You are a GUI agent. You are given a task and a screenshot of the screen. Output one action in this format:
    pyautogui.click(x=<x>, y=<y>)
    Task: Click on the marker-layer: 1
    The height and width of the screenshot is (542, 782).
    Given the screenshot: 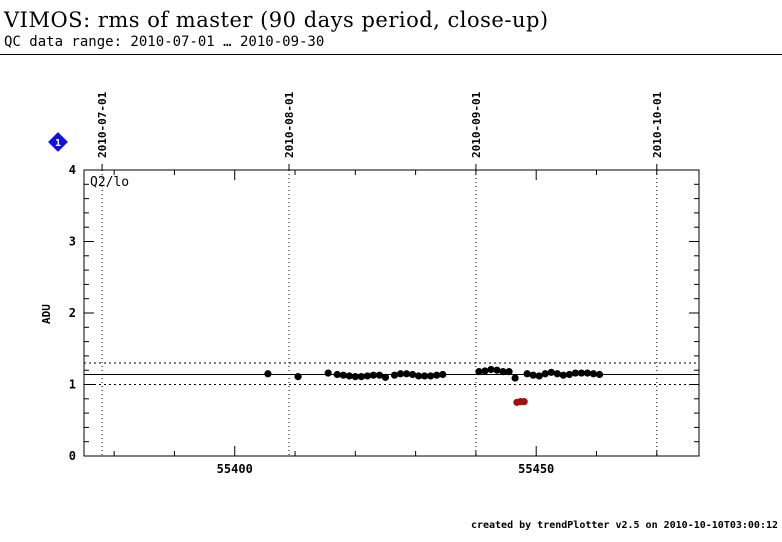 What is the action you would take?
    pyautogui.click(x=58, y=142)
    